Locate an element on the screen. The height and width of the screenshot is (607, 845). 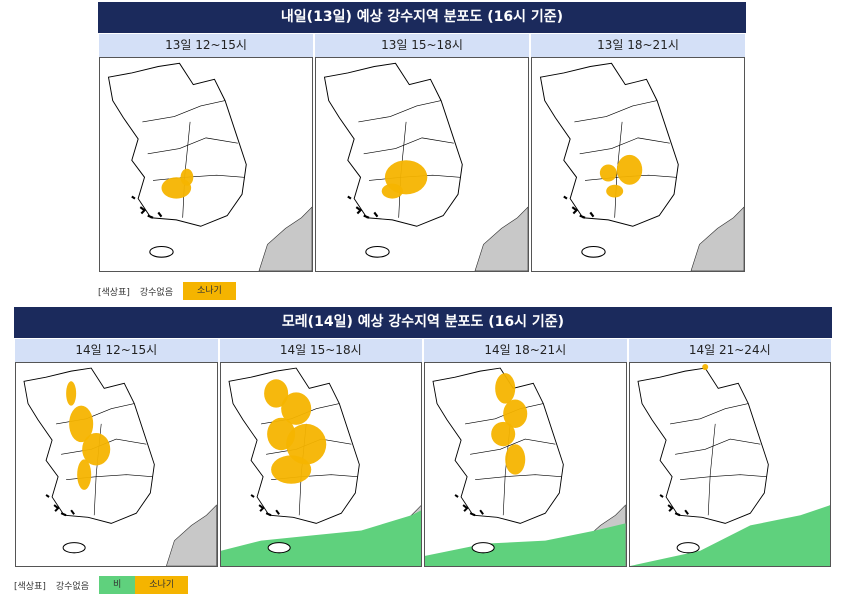
column-header: 14일 18~21시 is located at coordinates (525, 350).